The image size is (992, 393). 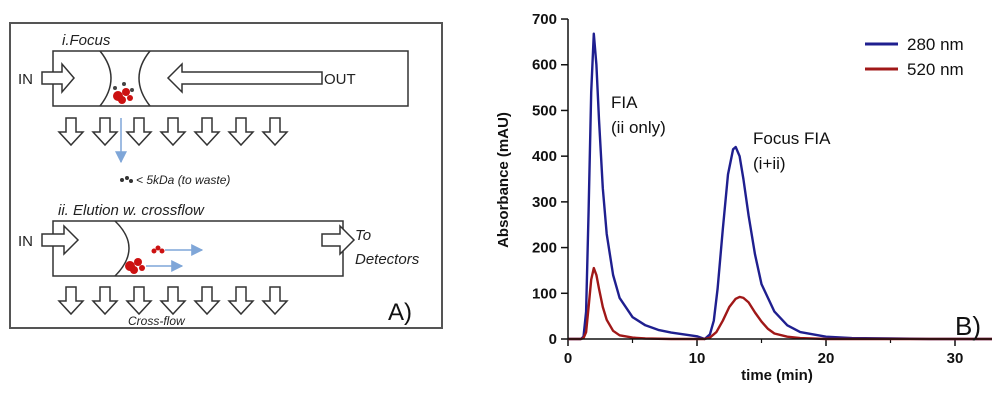 I want to click on legend-label-520: 520 nm, so click(x=935, y=69).